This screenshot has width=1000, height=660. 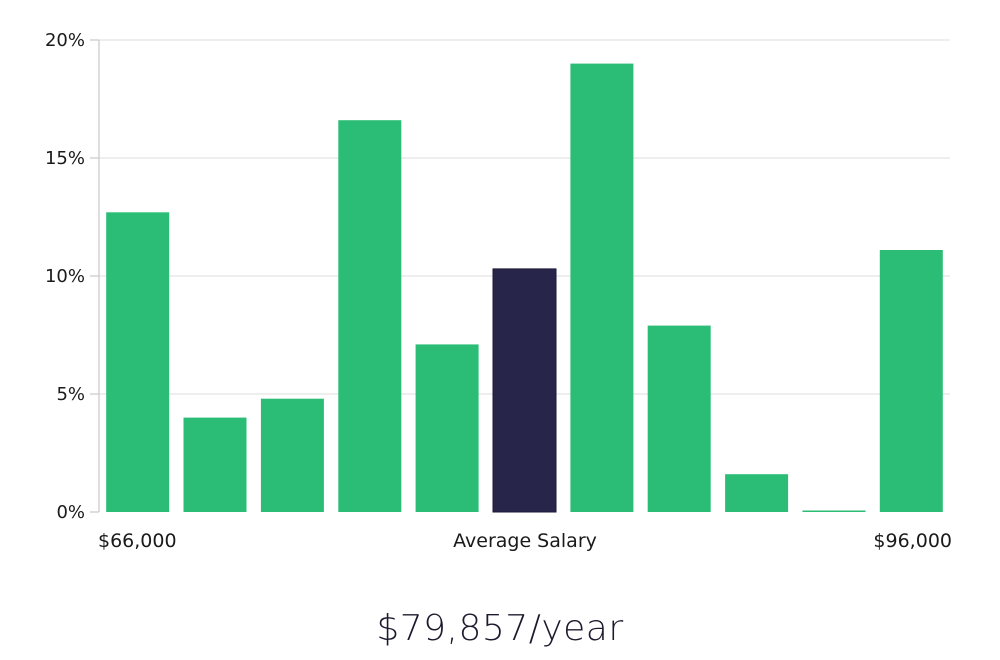 What do you see at coordinates (65, 40) in the screenshot?
I see `y-tick-label: 20%` at bounding box center [65, 40].